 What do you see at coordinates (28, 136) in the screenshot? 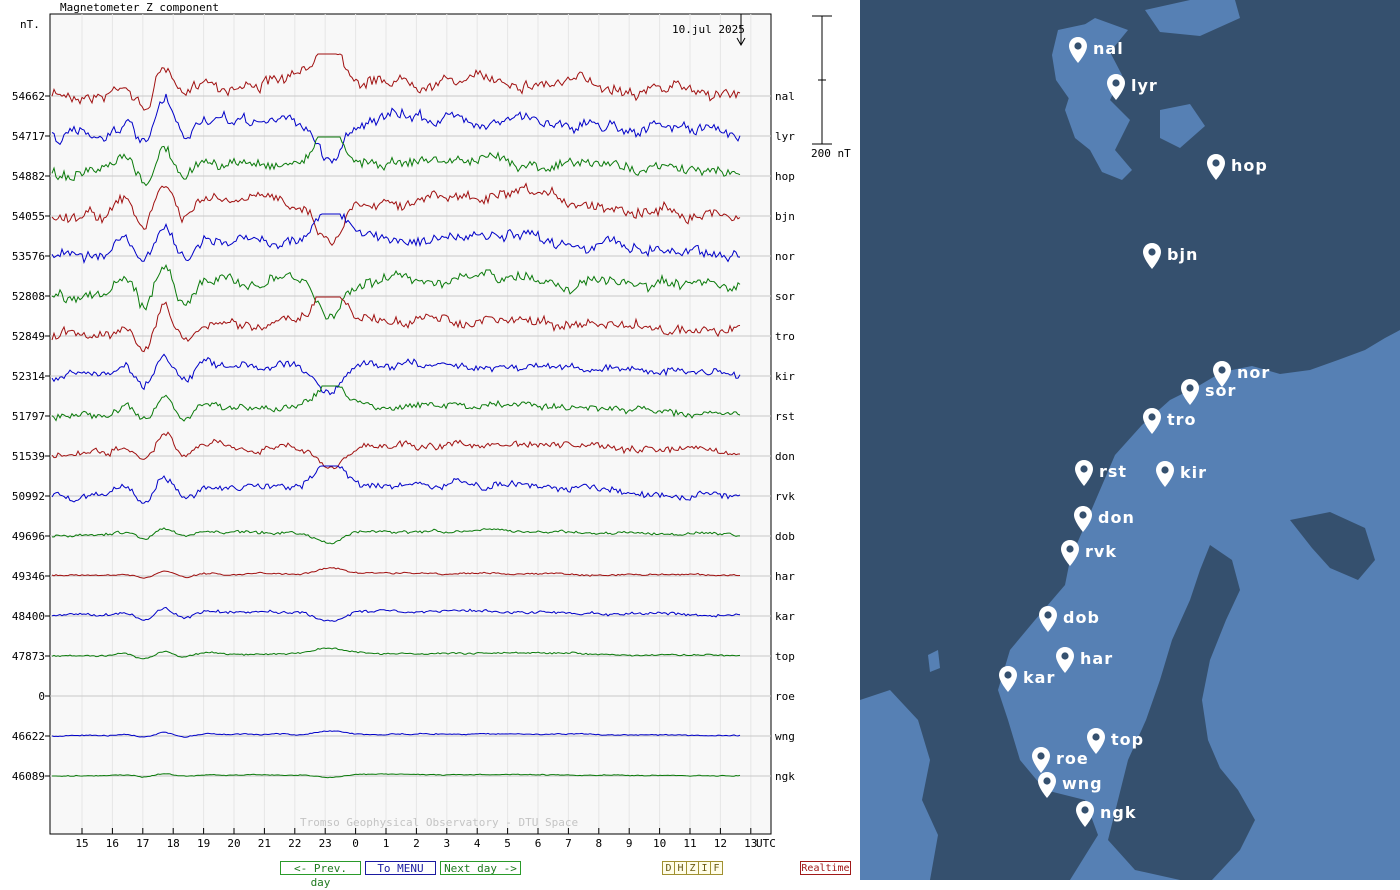
I see `baseline-label: 54717` at bounding box center [28, 136].